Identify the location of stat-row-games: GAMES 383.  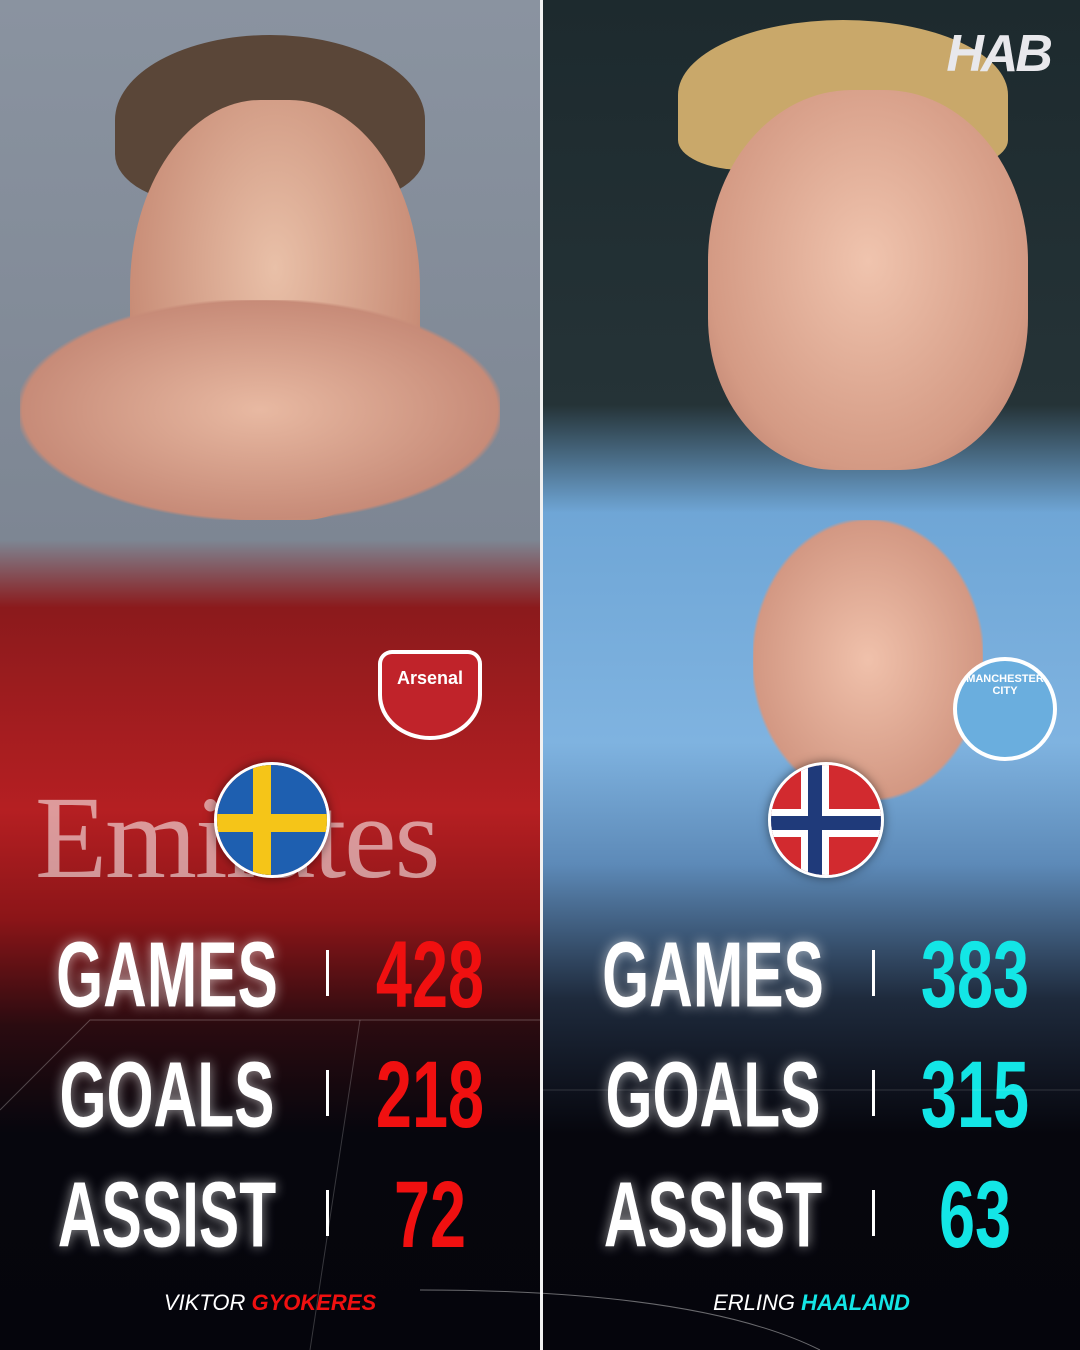
(811, 977).